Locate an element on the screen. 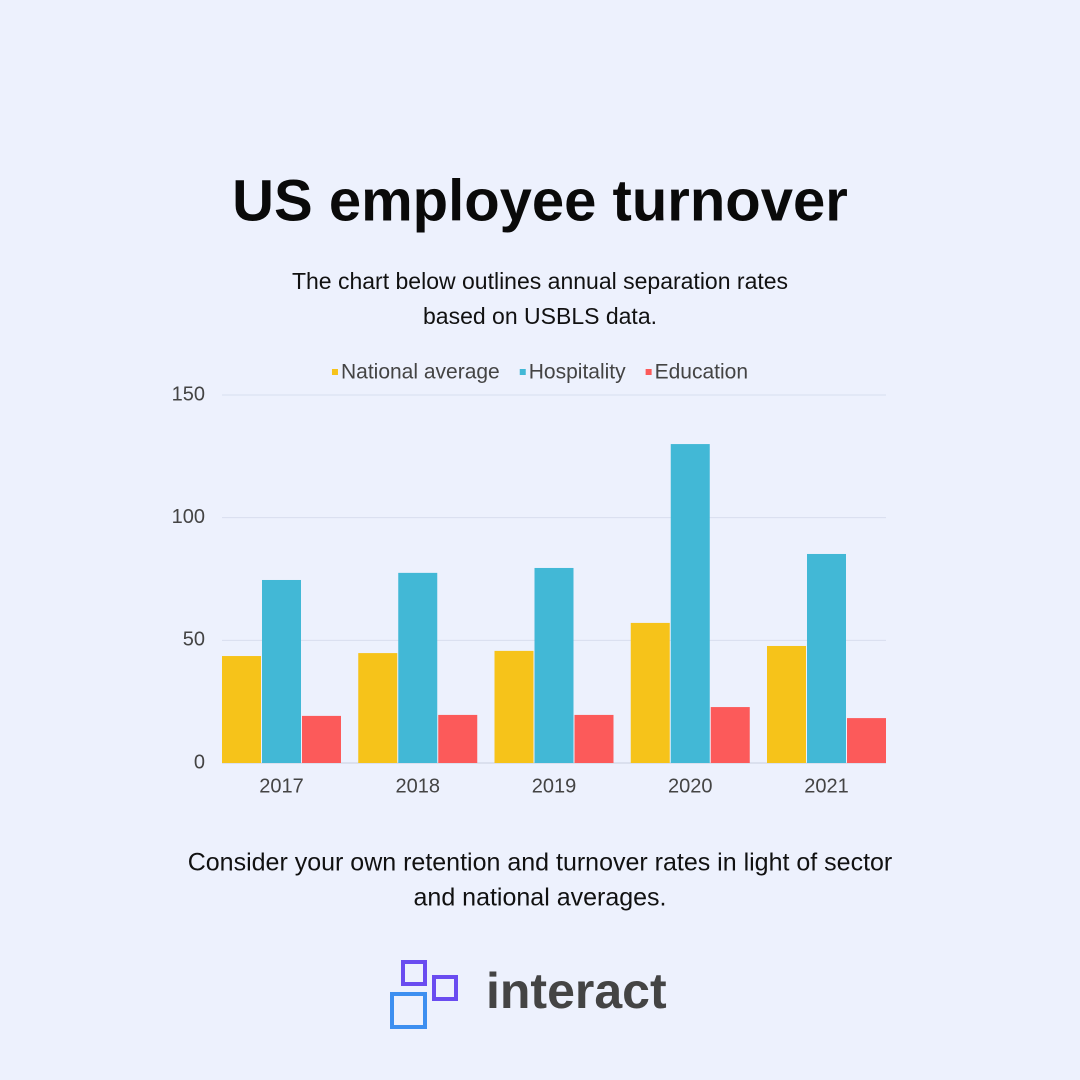 This screenshot has height=1080, width=1080. y-tick-label: 0 is located at coordinates (199, 762).